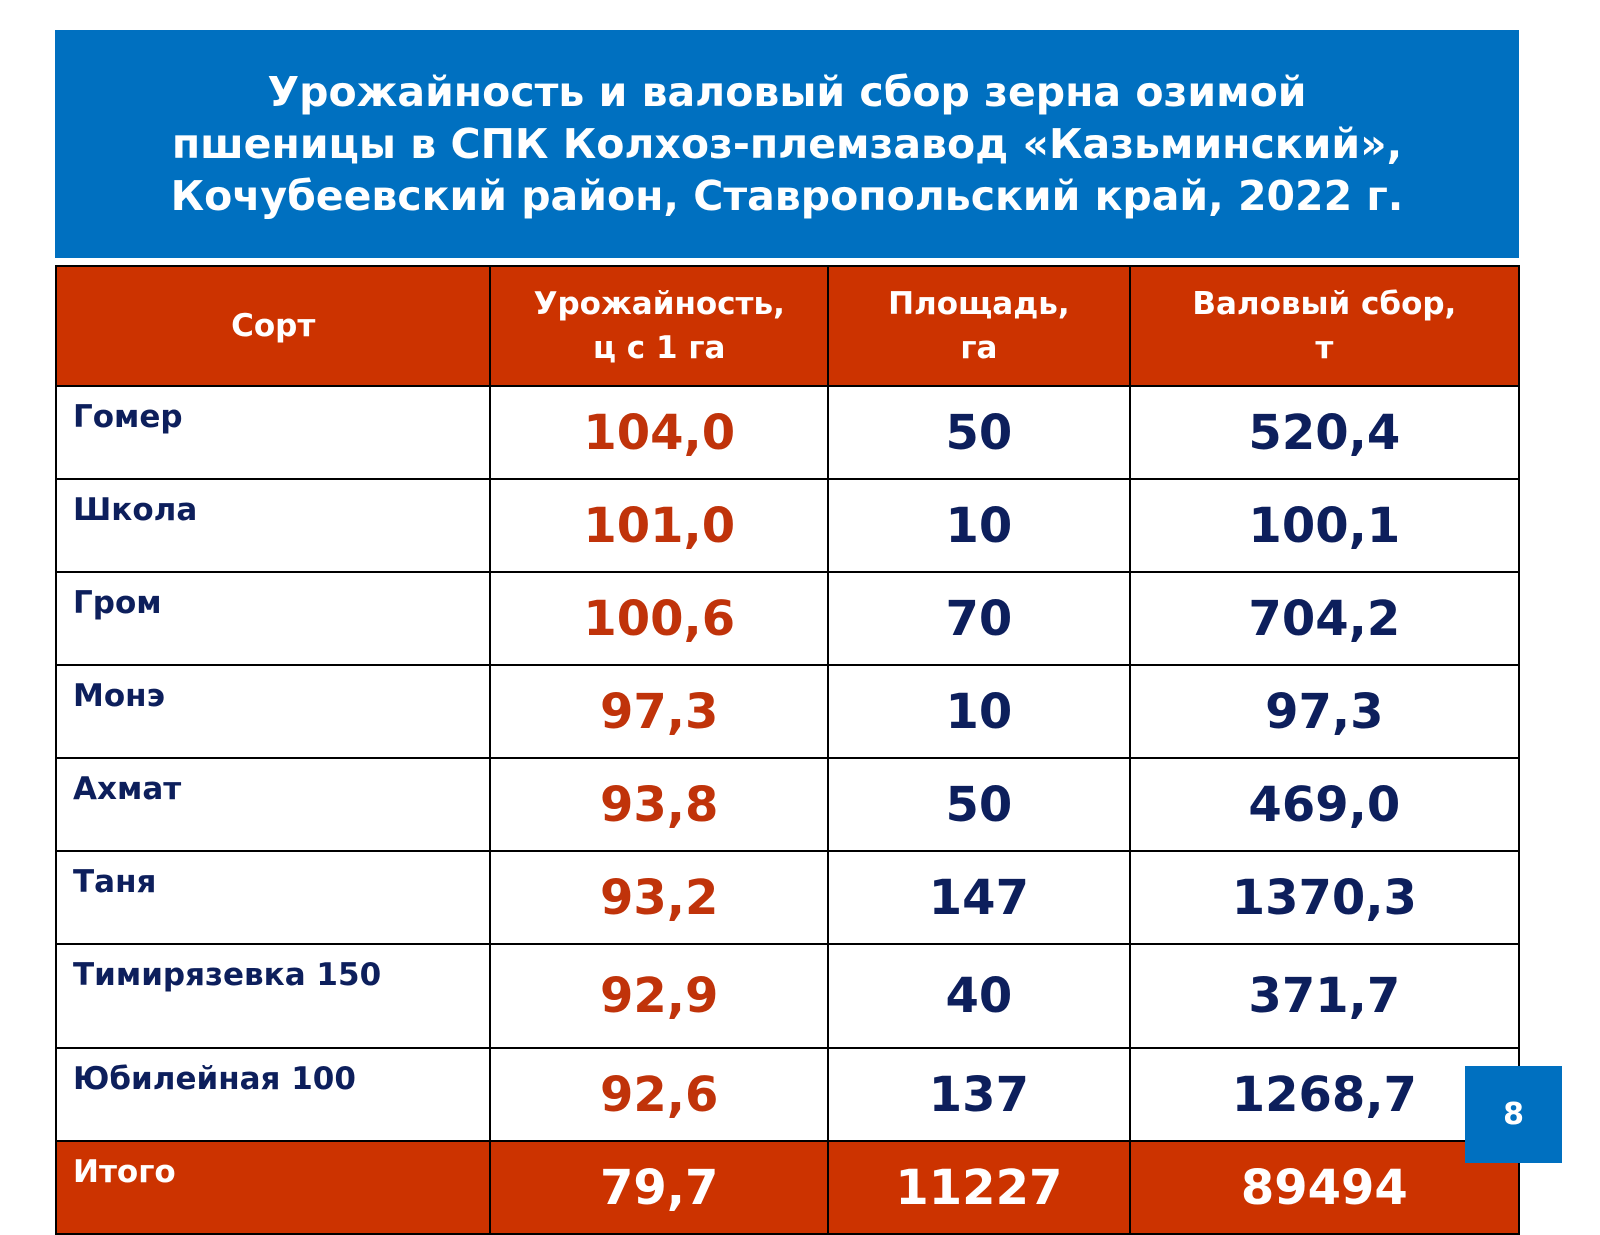 This screenshot has height=1235, width=1600. What do you see at coordinates (659, 996) in the screenshot?
I see `cell-yield: 92,9` at bounding box center [659, 996].